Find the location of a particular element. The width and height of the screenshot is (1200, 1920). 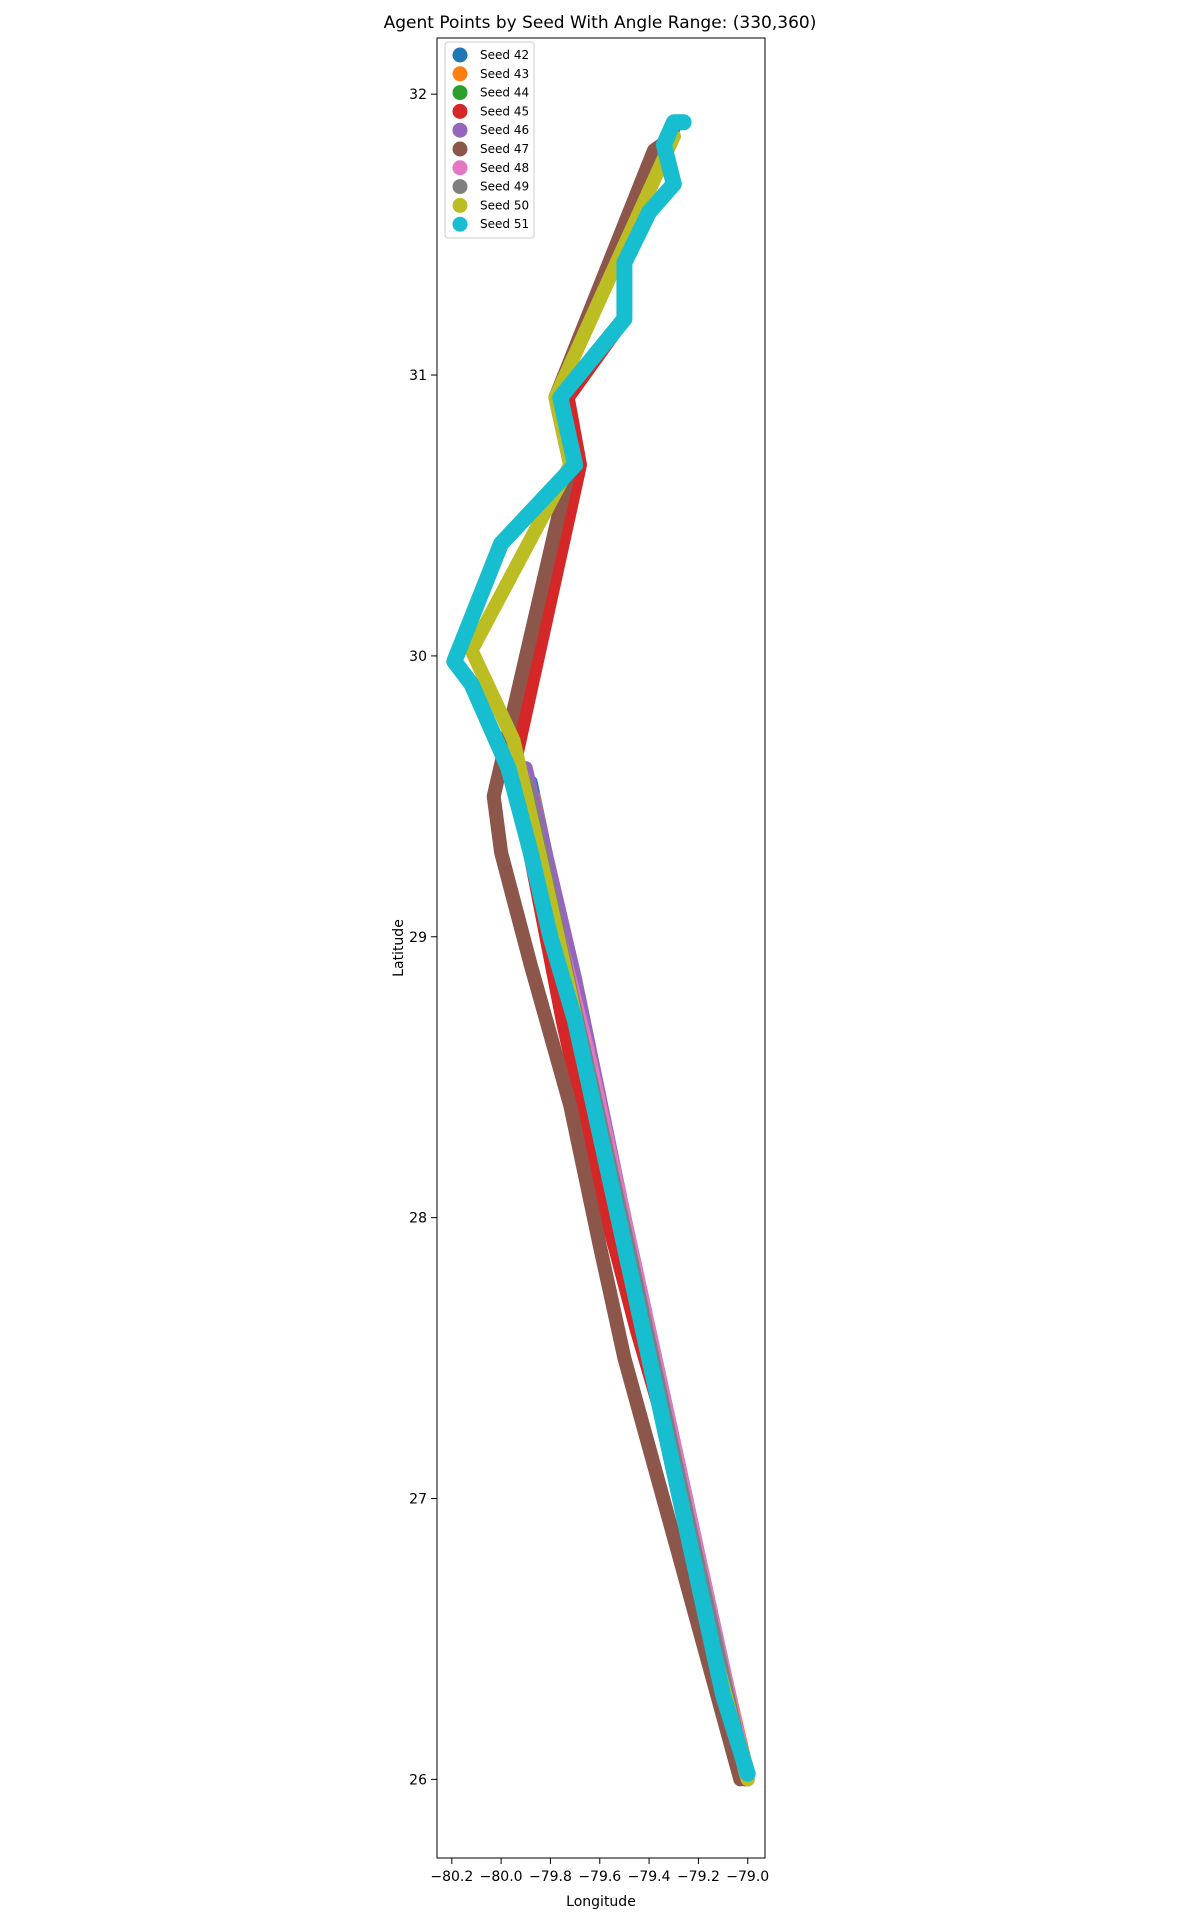

x-axis-title: Longitude is located at coordinates (601, 1902).